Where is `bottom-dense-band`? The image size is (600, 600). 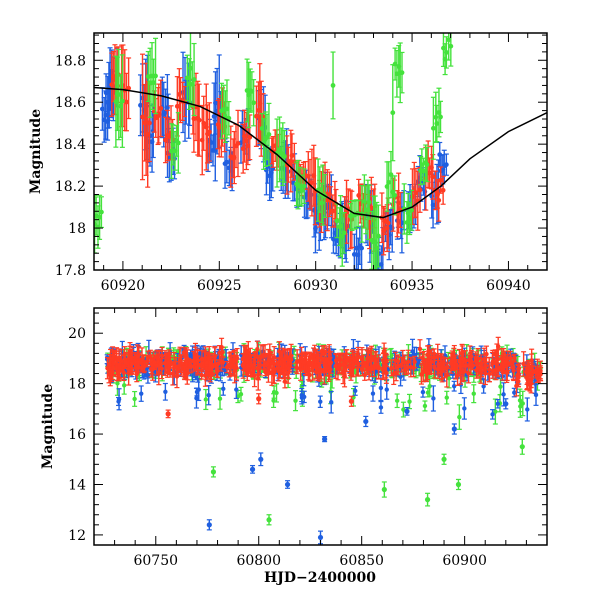
bottom-dense-band is located at coordinates (324, 383).